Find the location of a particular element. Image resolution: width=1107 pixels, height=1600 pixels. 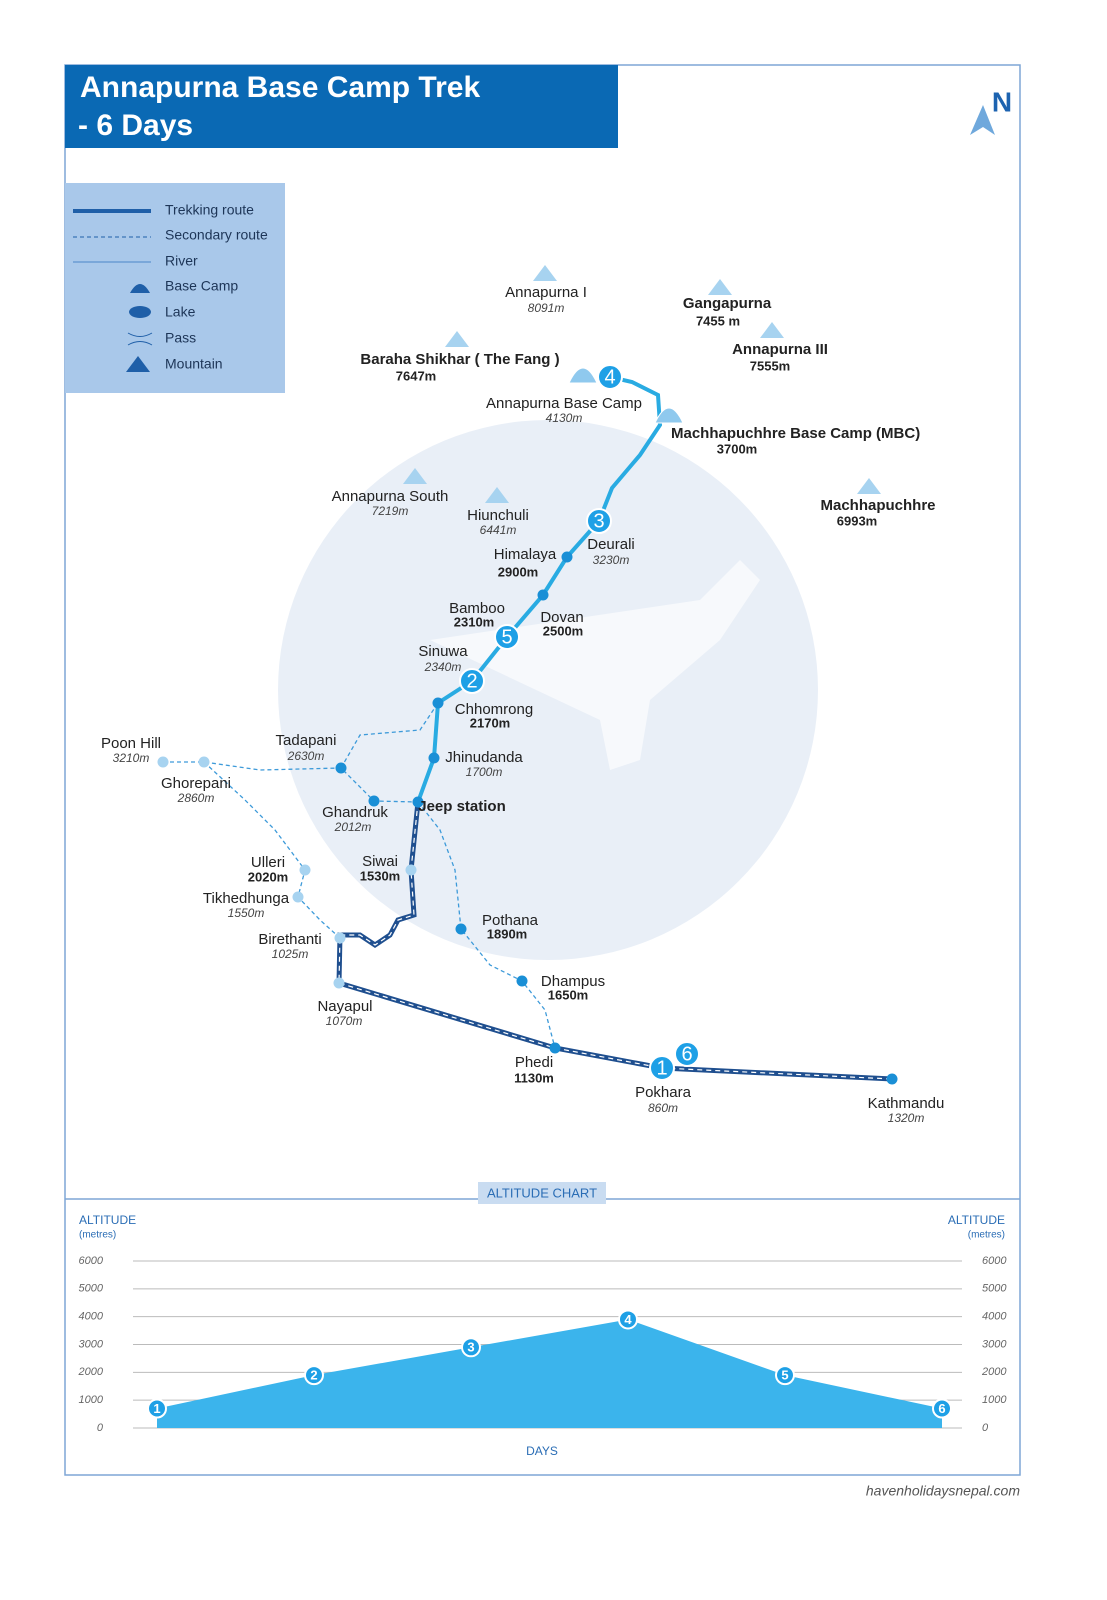

place-name: Tadapani is located at coordinates (306, 740).